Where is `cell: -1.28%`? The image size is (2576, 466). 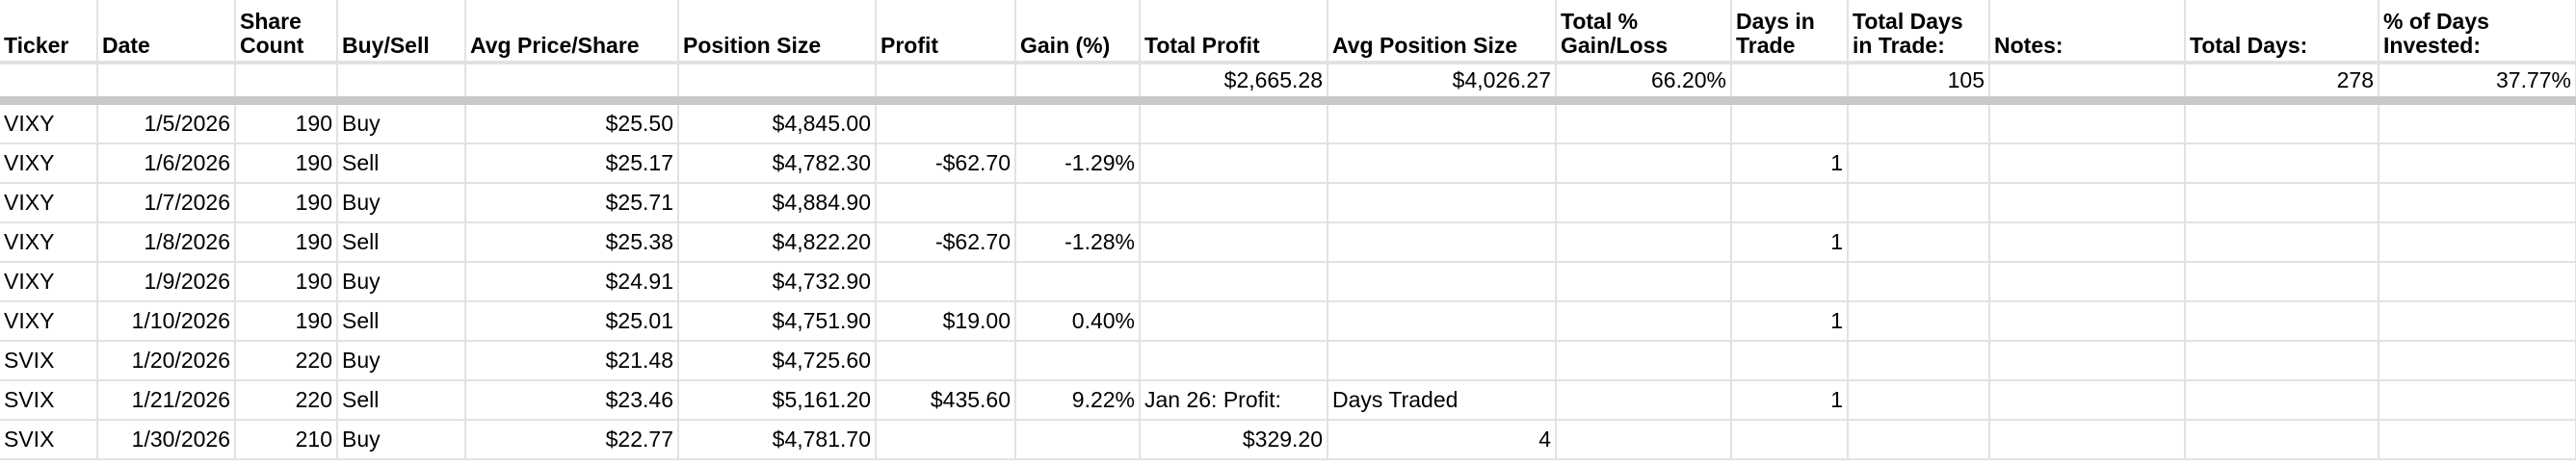 cell: -1.28% is located at coordinates (1078, 242).